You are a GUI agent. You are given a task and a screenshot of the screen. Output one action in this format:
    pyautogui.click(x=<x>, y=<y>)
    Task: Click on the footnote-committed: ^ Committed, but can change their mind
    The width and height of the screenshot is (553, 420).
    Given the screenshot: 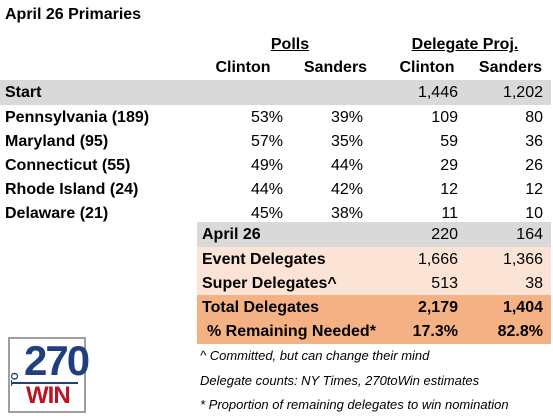 What is the action you would take?
    pyautogui.click(x=315, y=355)
    